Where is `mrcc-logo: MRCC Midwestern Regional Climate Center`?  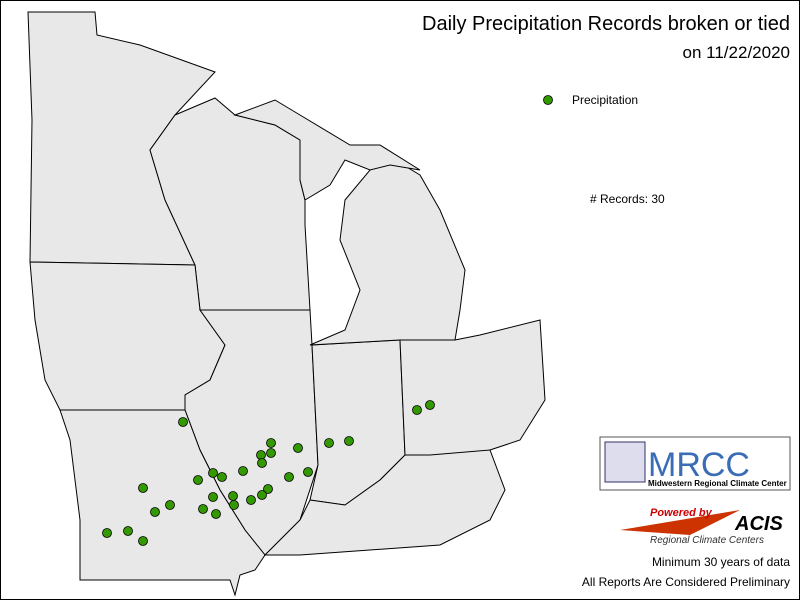 mrcc-logo: MRCC Midwestern Regional Climate Center is located at coordinates (695, 463).